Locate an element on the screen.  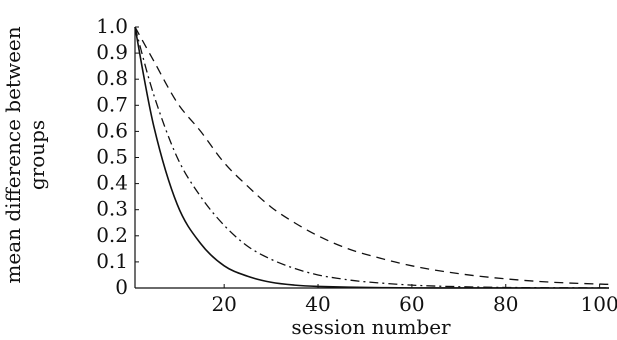
y-tick-label: 0.8 is located at coordinates (112, 78).